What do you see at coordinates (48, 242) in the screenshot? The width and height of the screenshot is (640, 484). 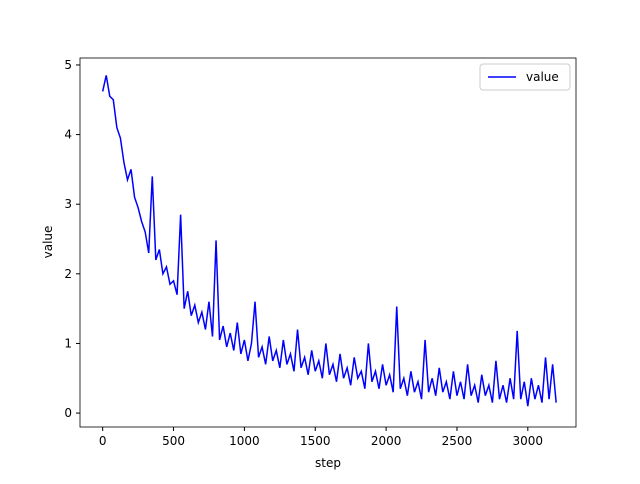 I see `y-axis-label: value` at bounding box center [48, 242].